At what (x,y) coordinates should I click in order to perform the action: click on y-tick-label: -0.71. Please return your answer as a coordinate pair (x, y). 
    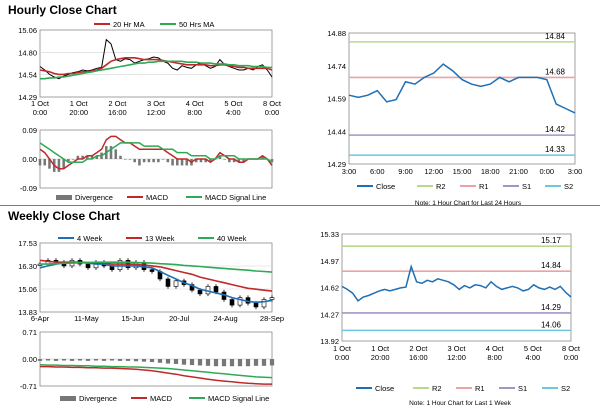
    Looking at the image, I should click on (28, 386).